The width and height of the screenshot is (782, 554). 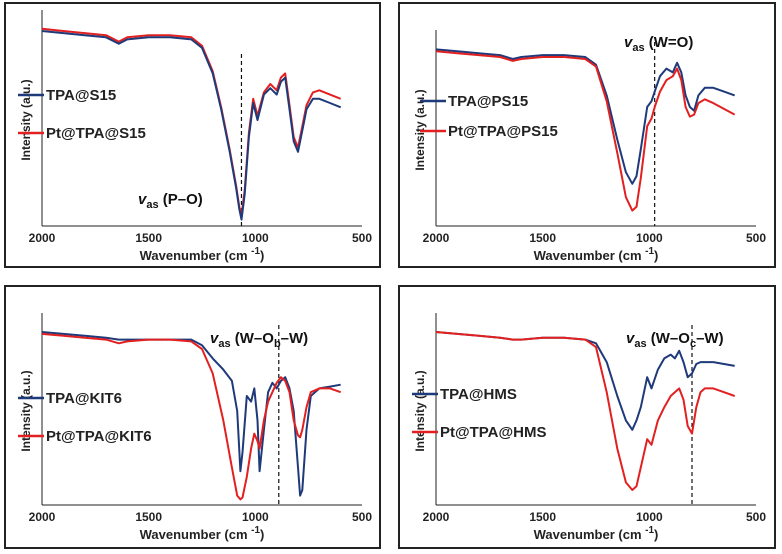 What do you see at coordinates (81, 95) in the screenshot?
I see `legend-label-1: TPA@S15` at bounding box center [81, 95].